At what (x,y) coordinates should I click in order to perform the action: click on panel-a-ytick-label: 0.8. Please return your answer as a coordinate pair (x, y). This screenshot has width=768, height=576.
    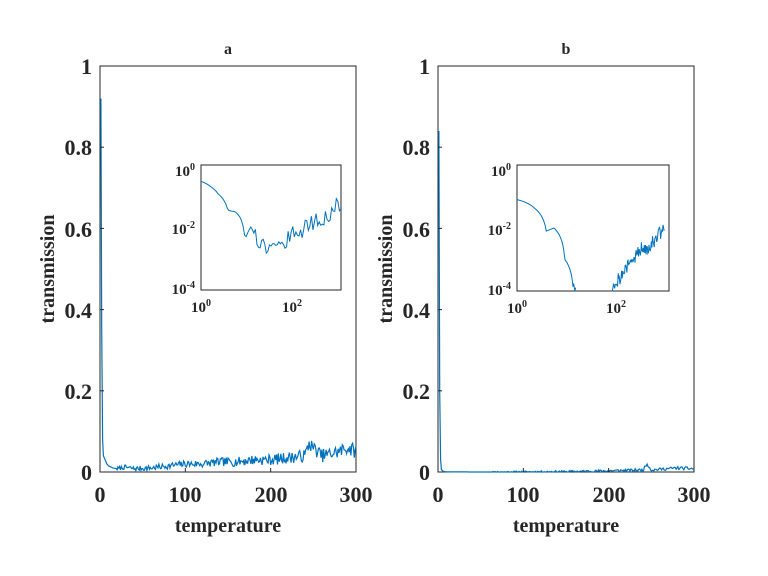
    Looking at the image, I should click on (79, 147).